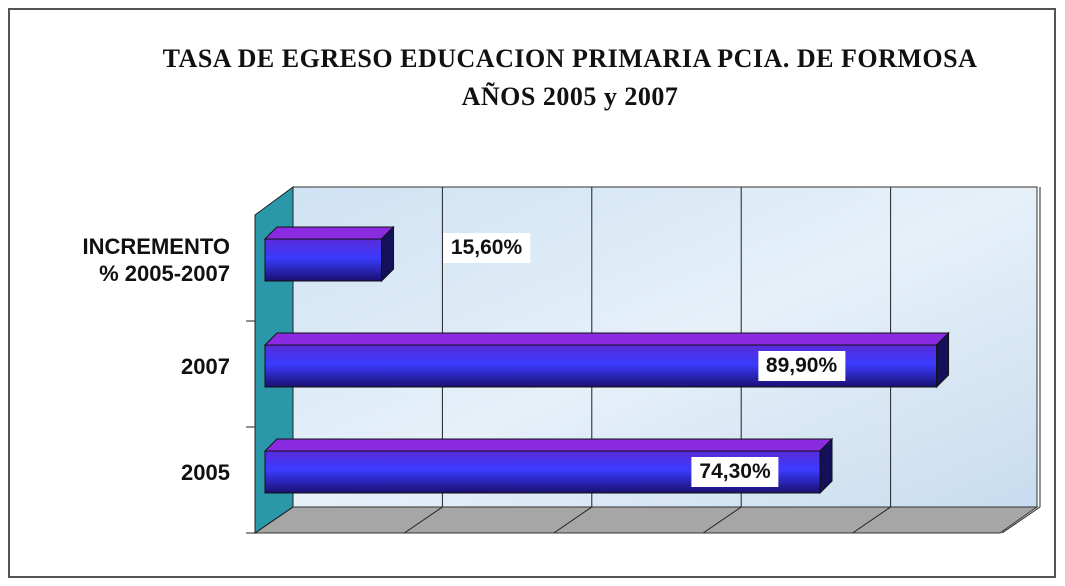 This screenshot has width=1065, height=586. What do you see at coordinates (646, 520) in the screenshot?
I see `floor` at bounding box center [646, 520].